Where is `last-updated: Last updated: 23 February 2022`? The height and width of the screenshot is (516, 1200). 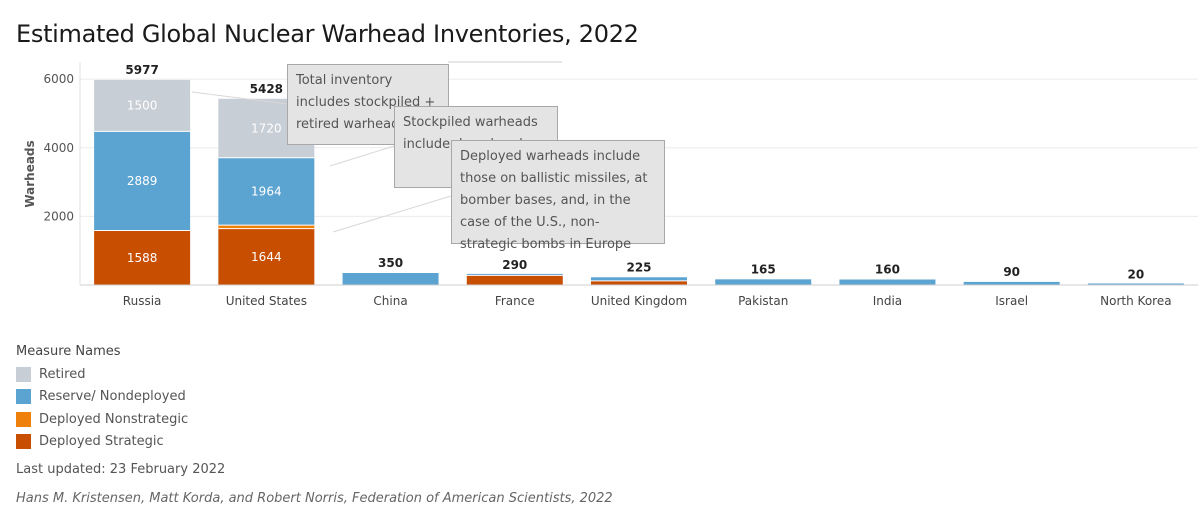 last-updated: Last updated: 23 February 2022 is located at coordinates (121, 469).